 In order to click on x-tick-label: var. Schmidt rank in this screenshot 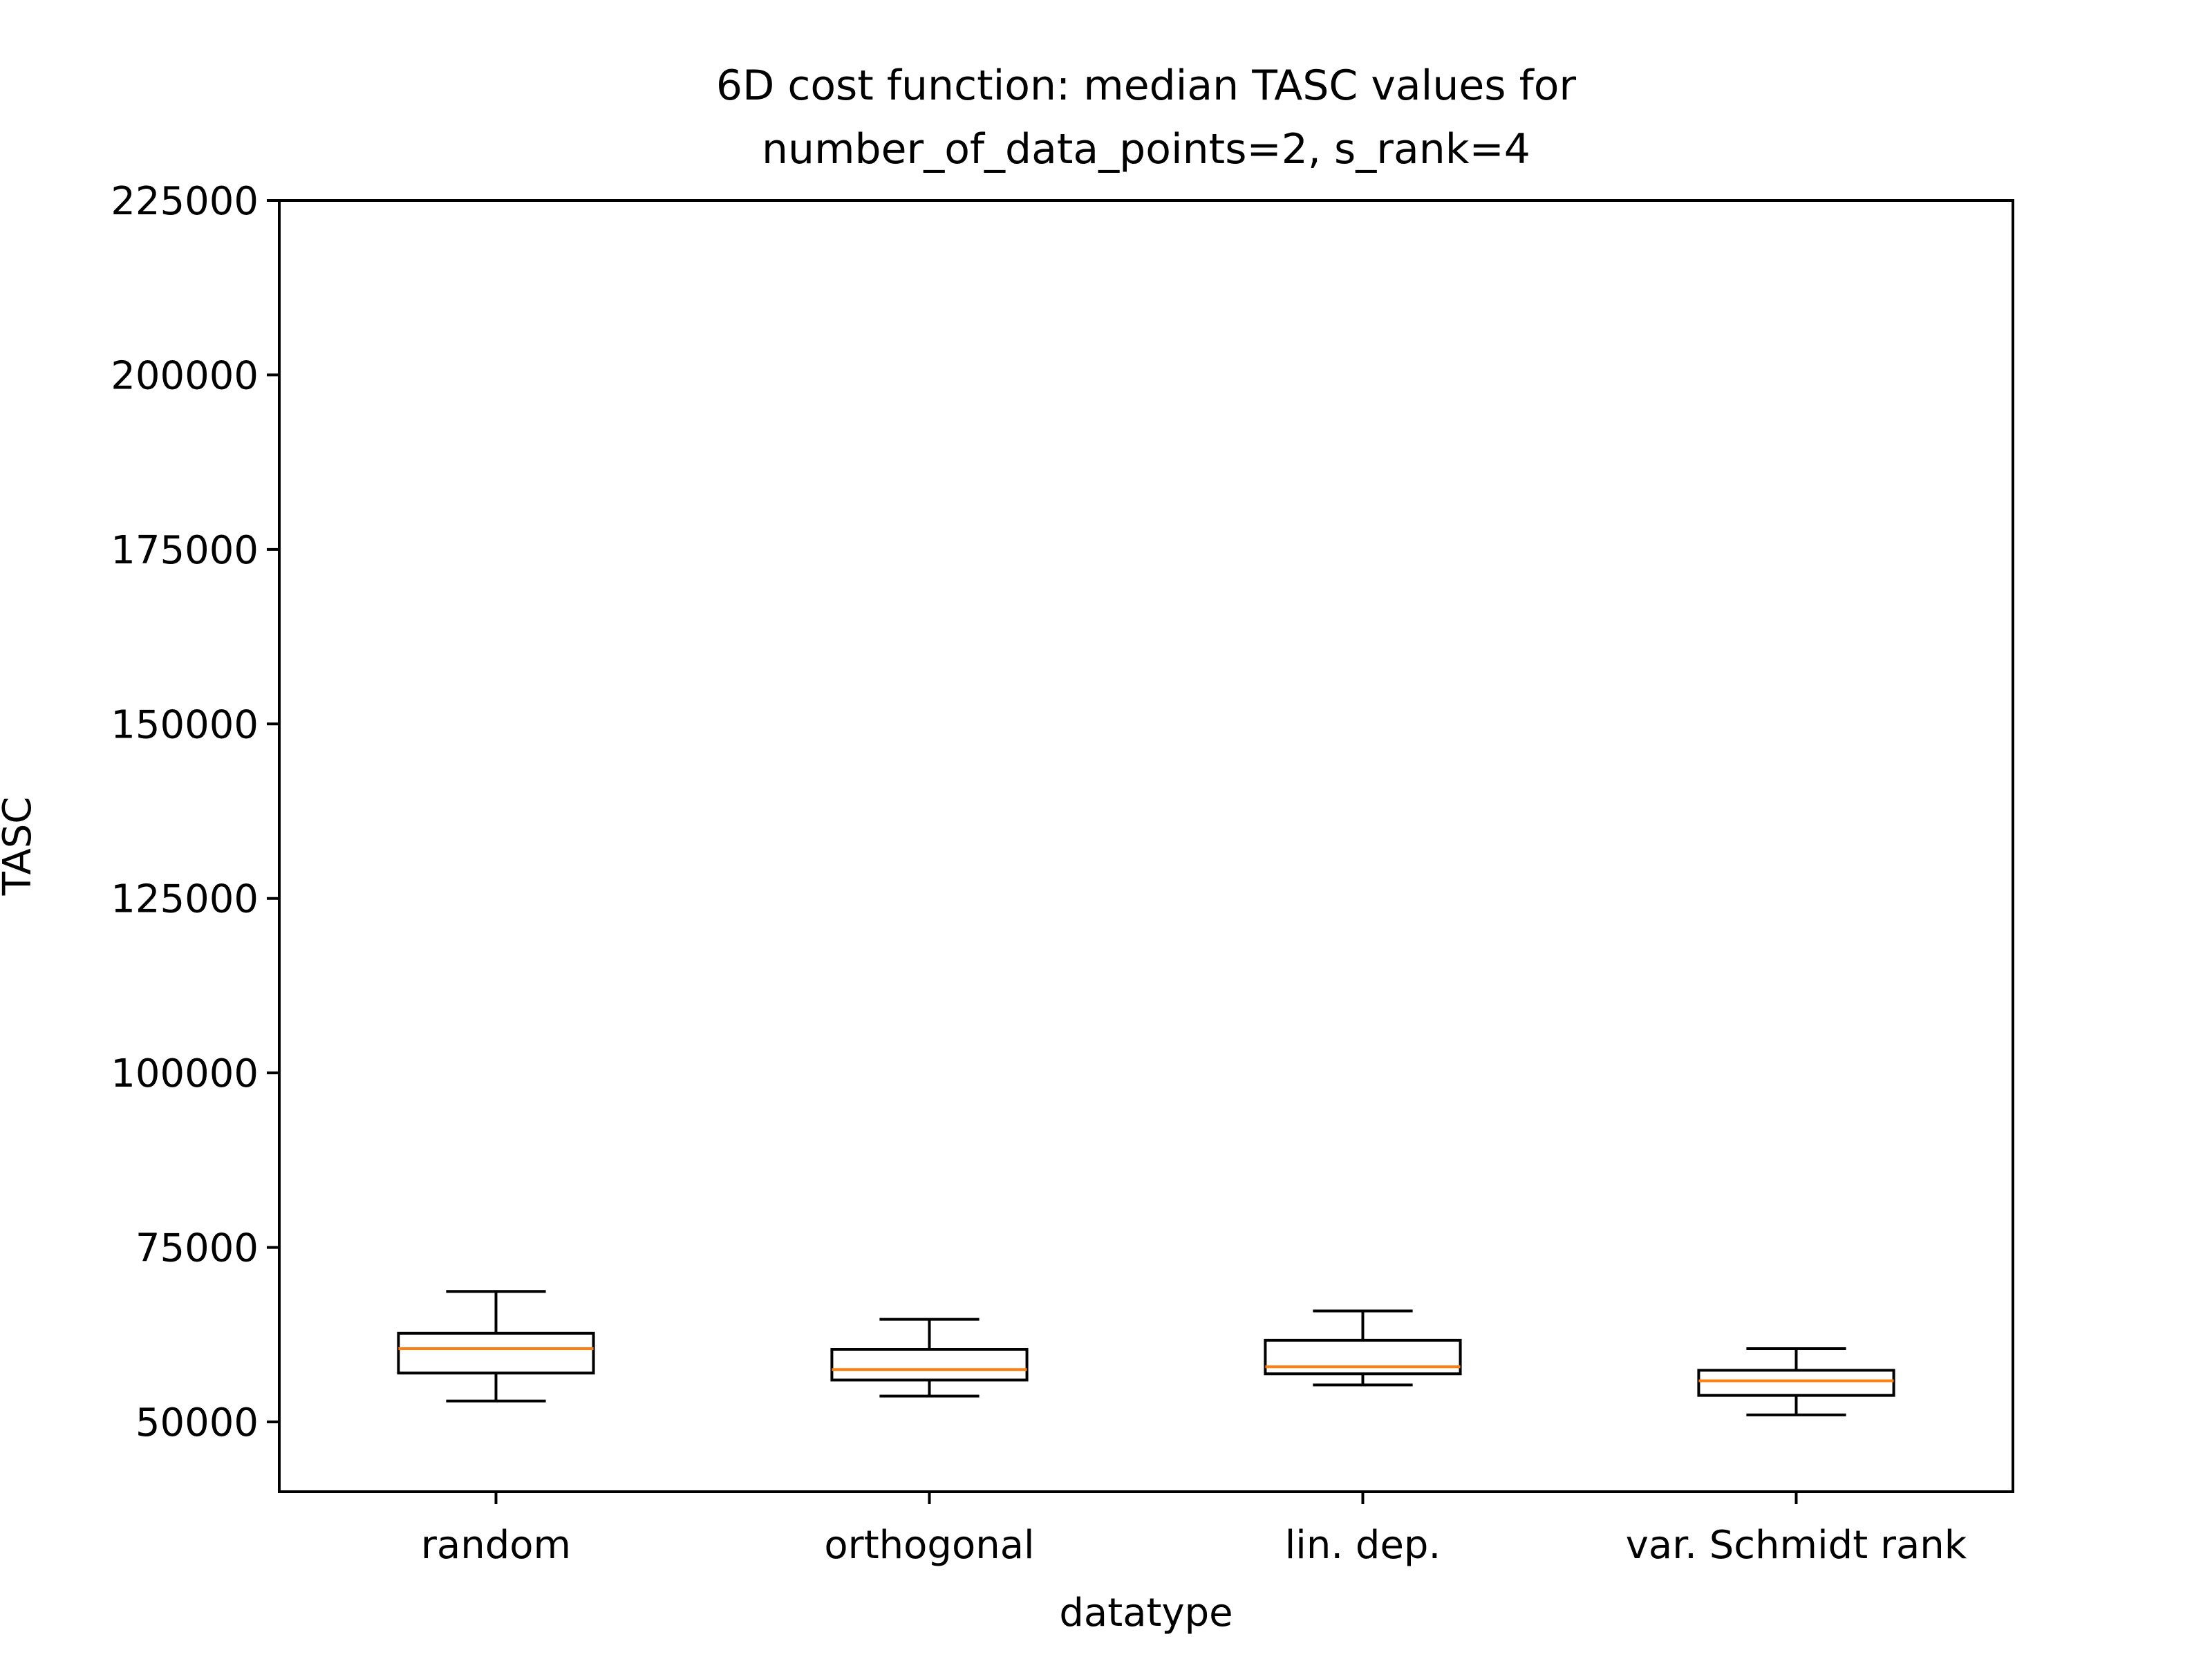, I will do `click(1797, 1545)`.